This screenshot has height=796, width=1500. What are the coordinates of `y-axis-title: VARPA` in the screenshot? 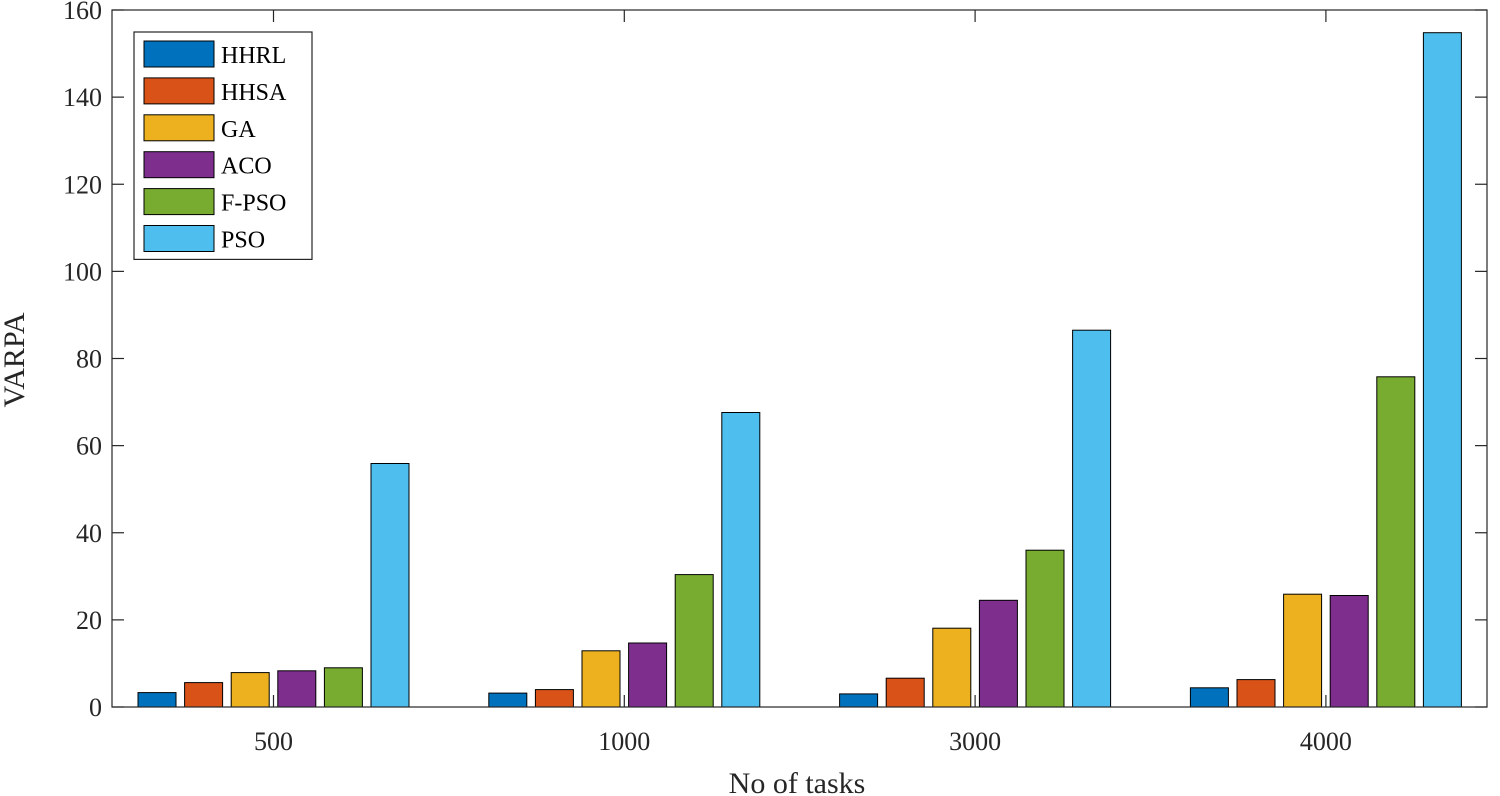 It's located at (15, 359).